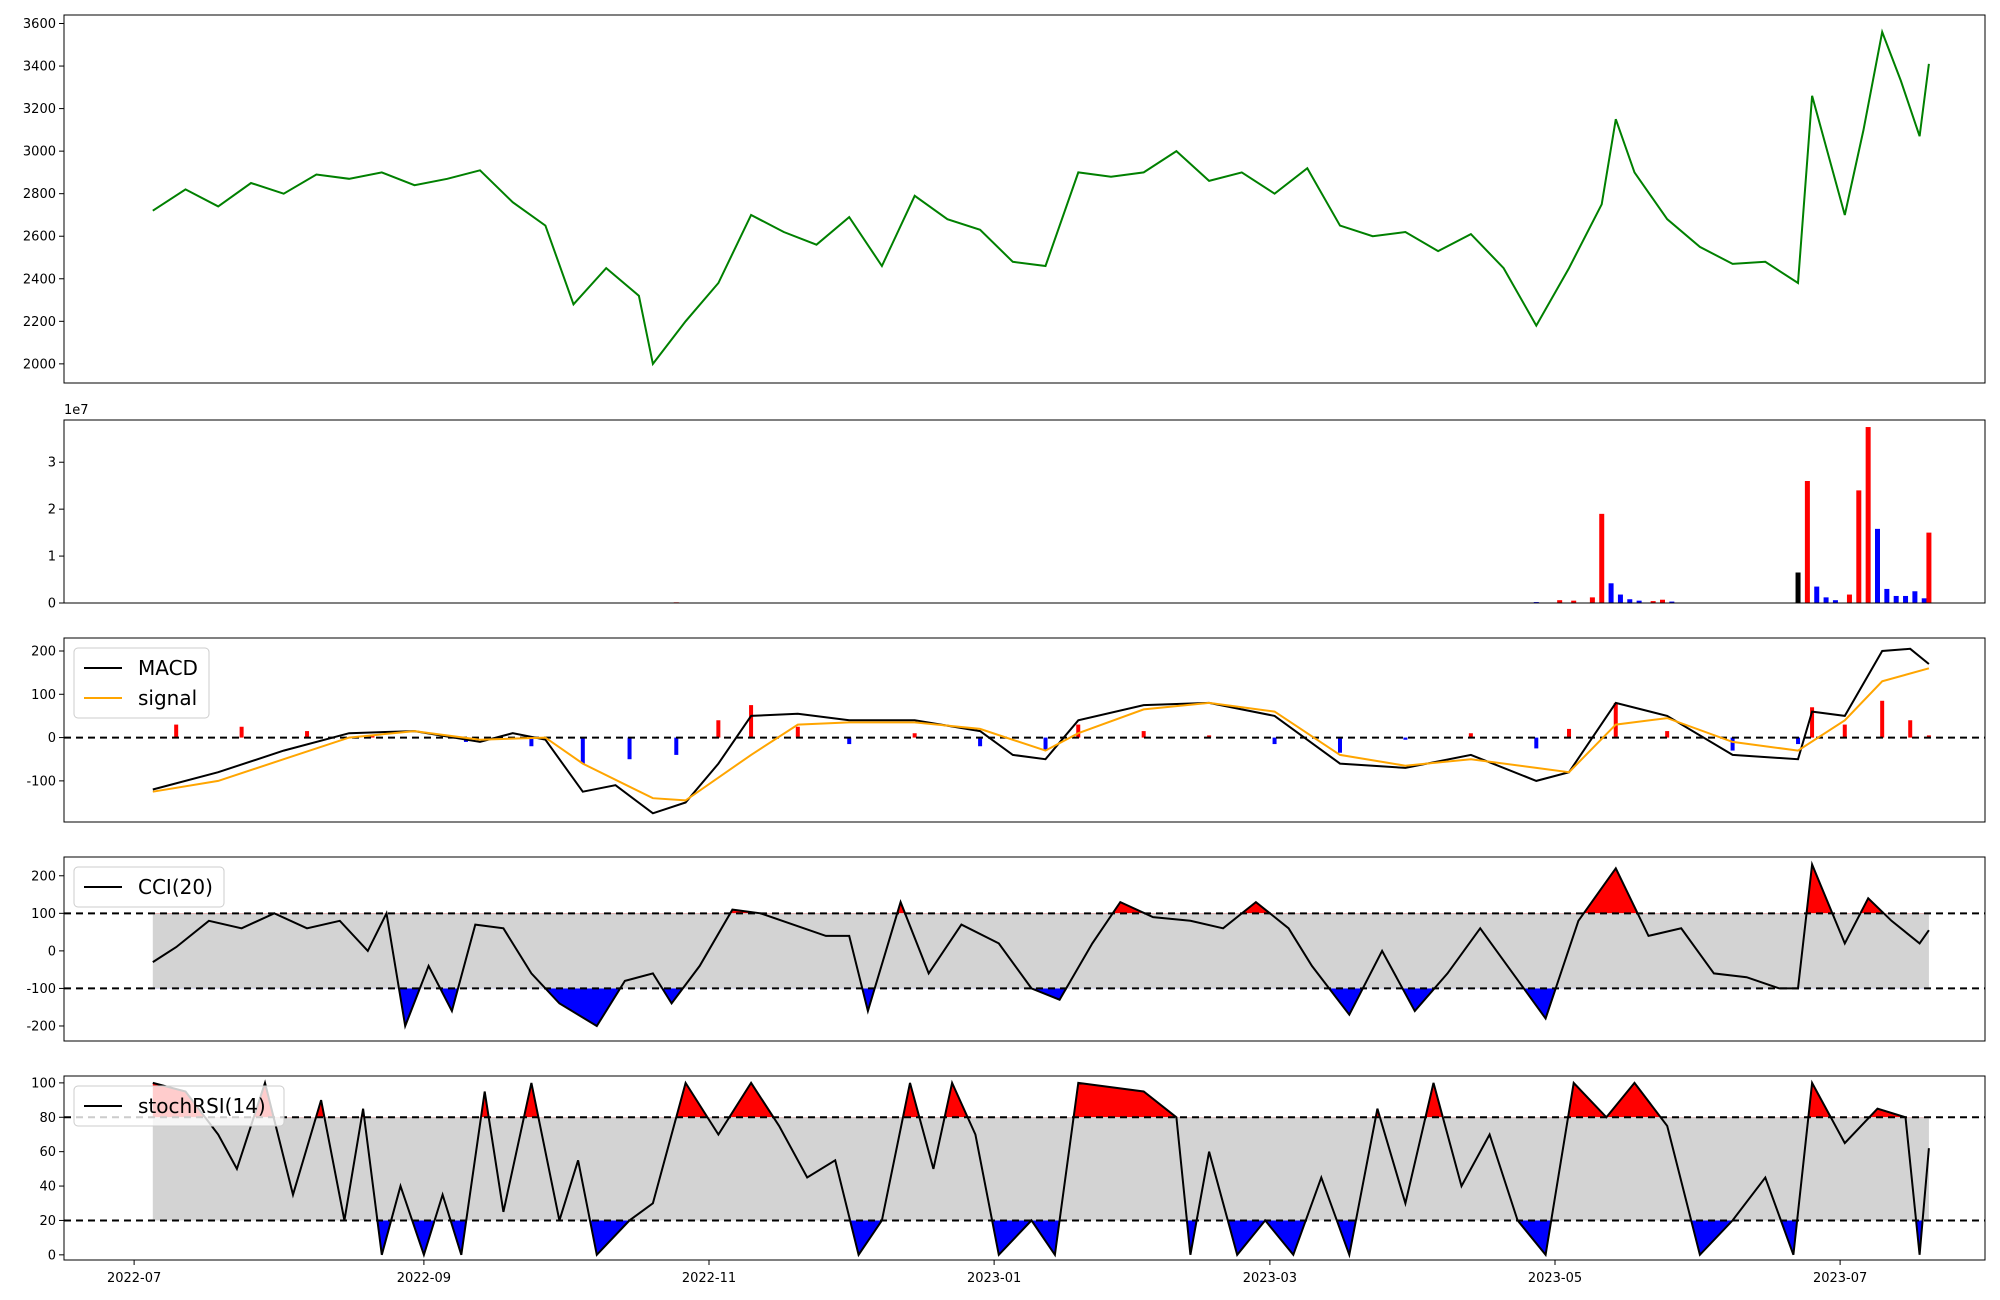 Image resolution: width=2000 pixels, height=1300 pixels. Describe the element at coordinates (202, 1106) in the screenshot. I see `stochrsi-legend-label: stochRSI(14)` at that location.